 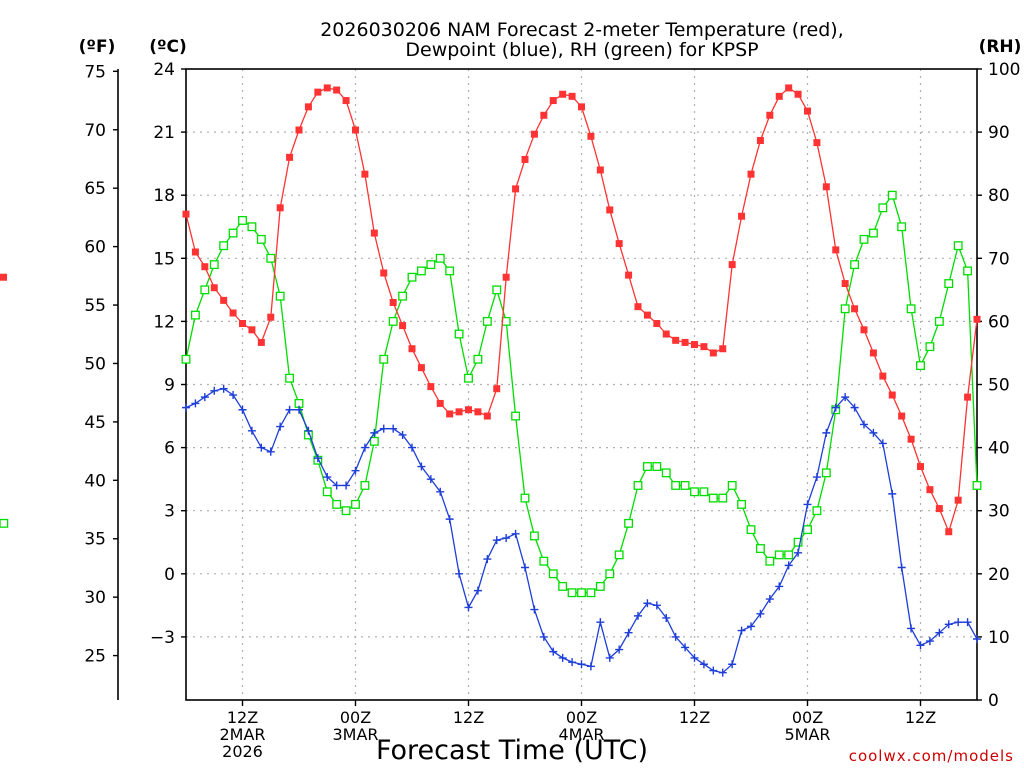 What do you see at coordinates (168, 354) in the screenshot?
I see `celsius-axis: 24 21 18 15 12 9 6 3 0 −3` at bounding box center [168, 354].